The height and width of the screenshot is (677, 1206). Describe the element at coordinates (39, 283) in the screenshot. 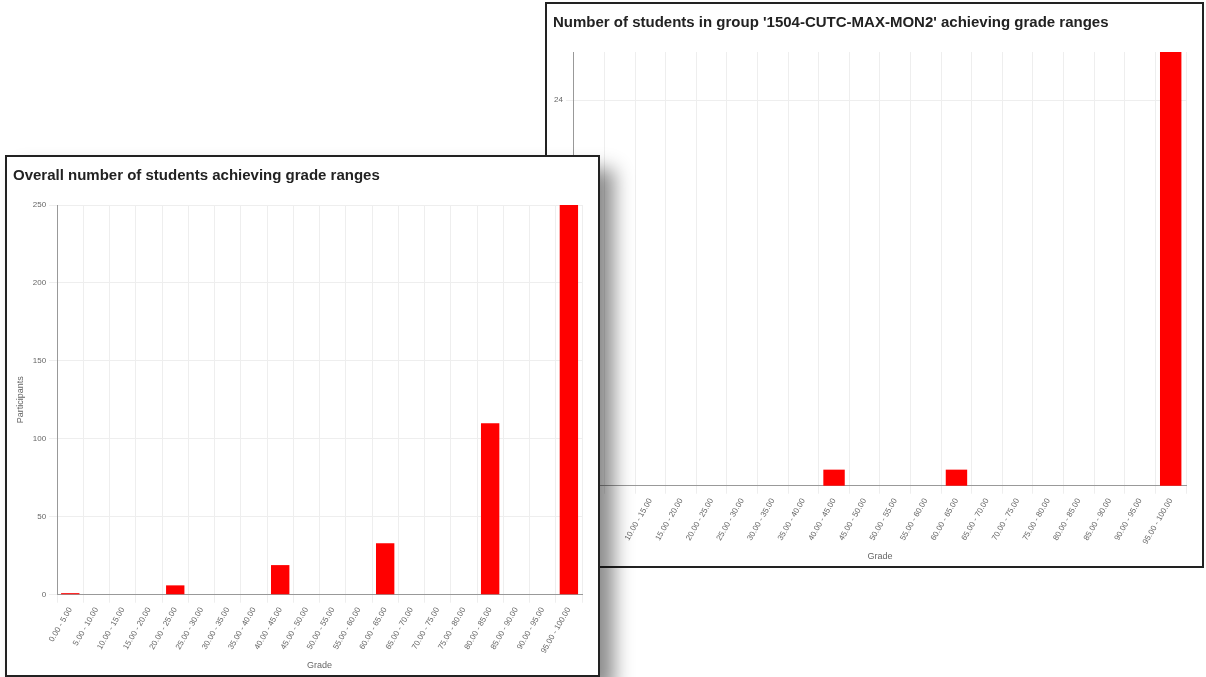

I see `y-tick-label: 200` at that location.